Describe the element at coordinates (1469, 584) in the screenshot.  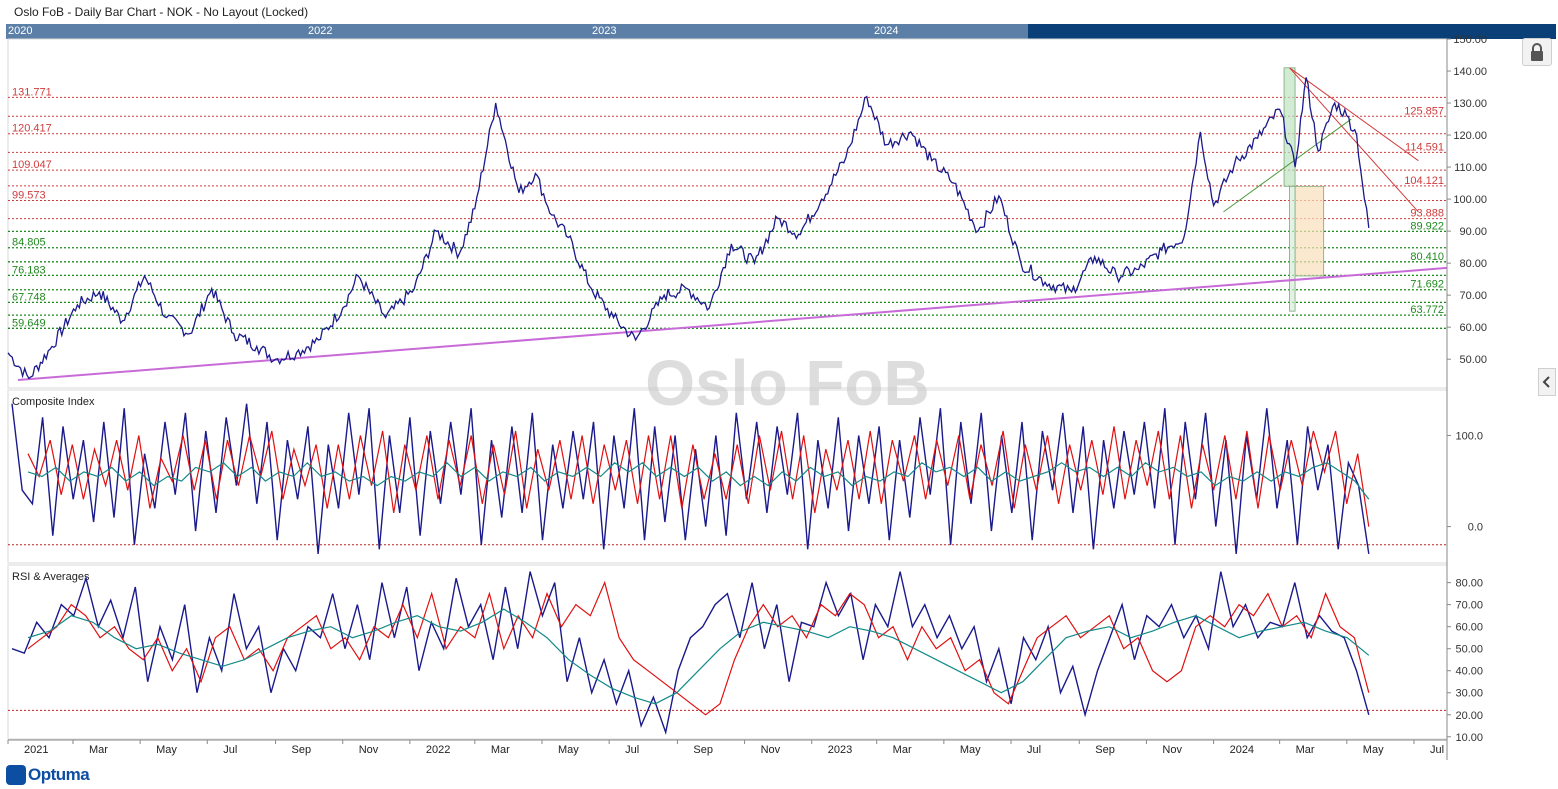
I see `rsi-y-tick-label: 80.00` at that location.